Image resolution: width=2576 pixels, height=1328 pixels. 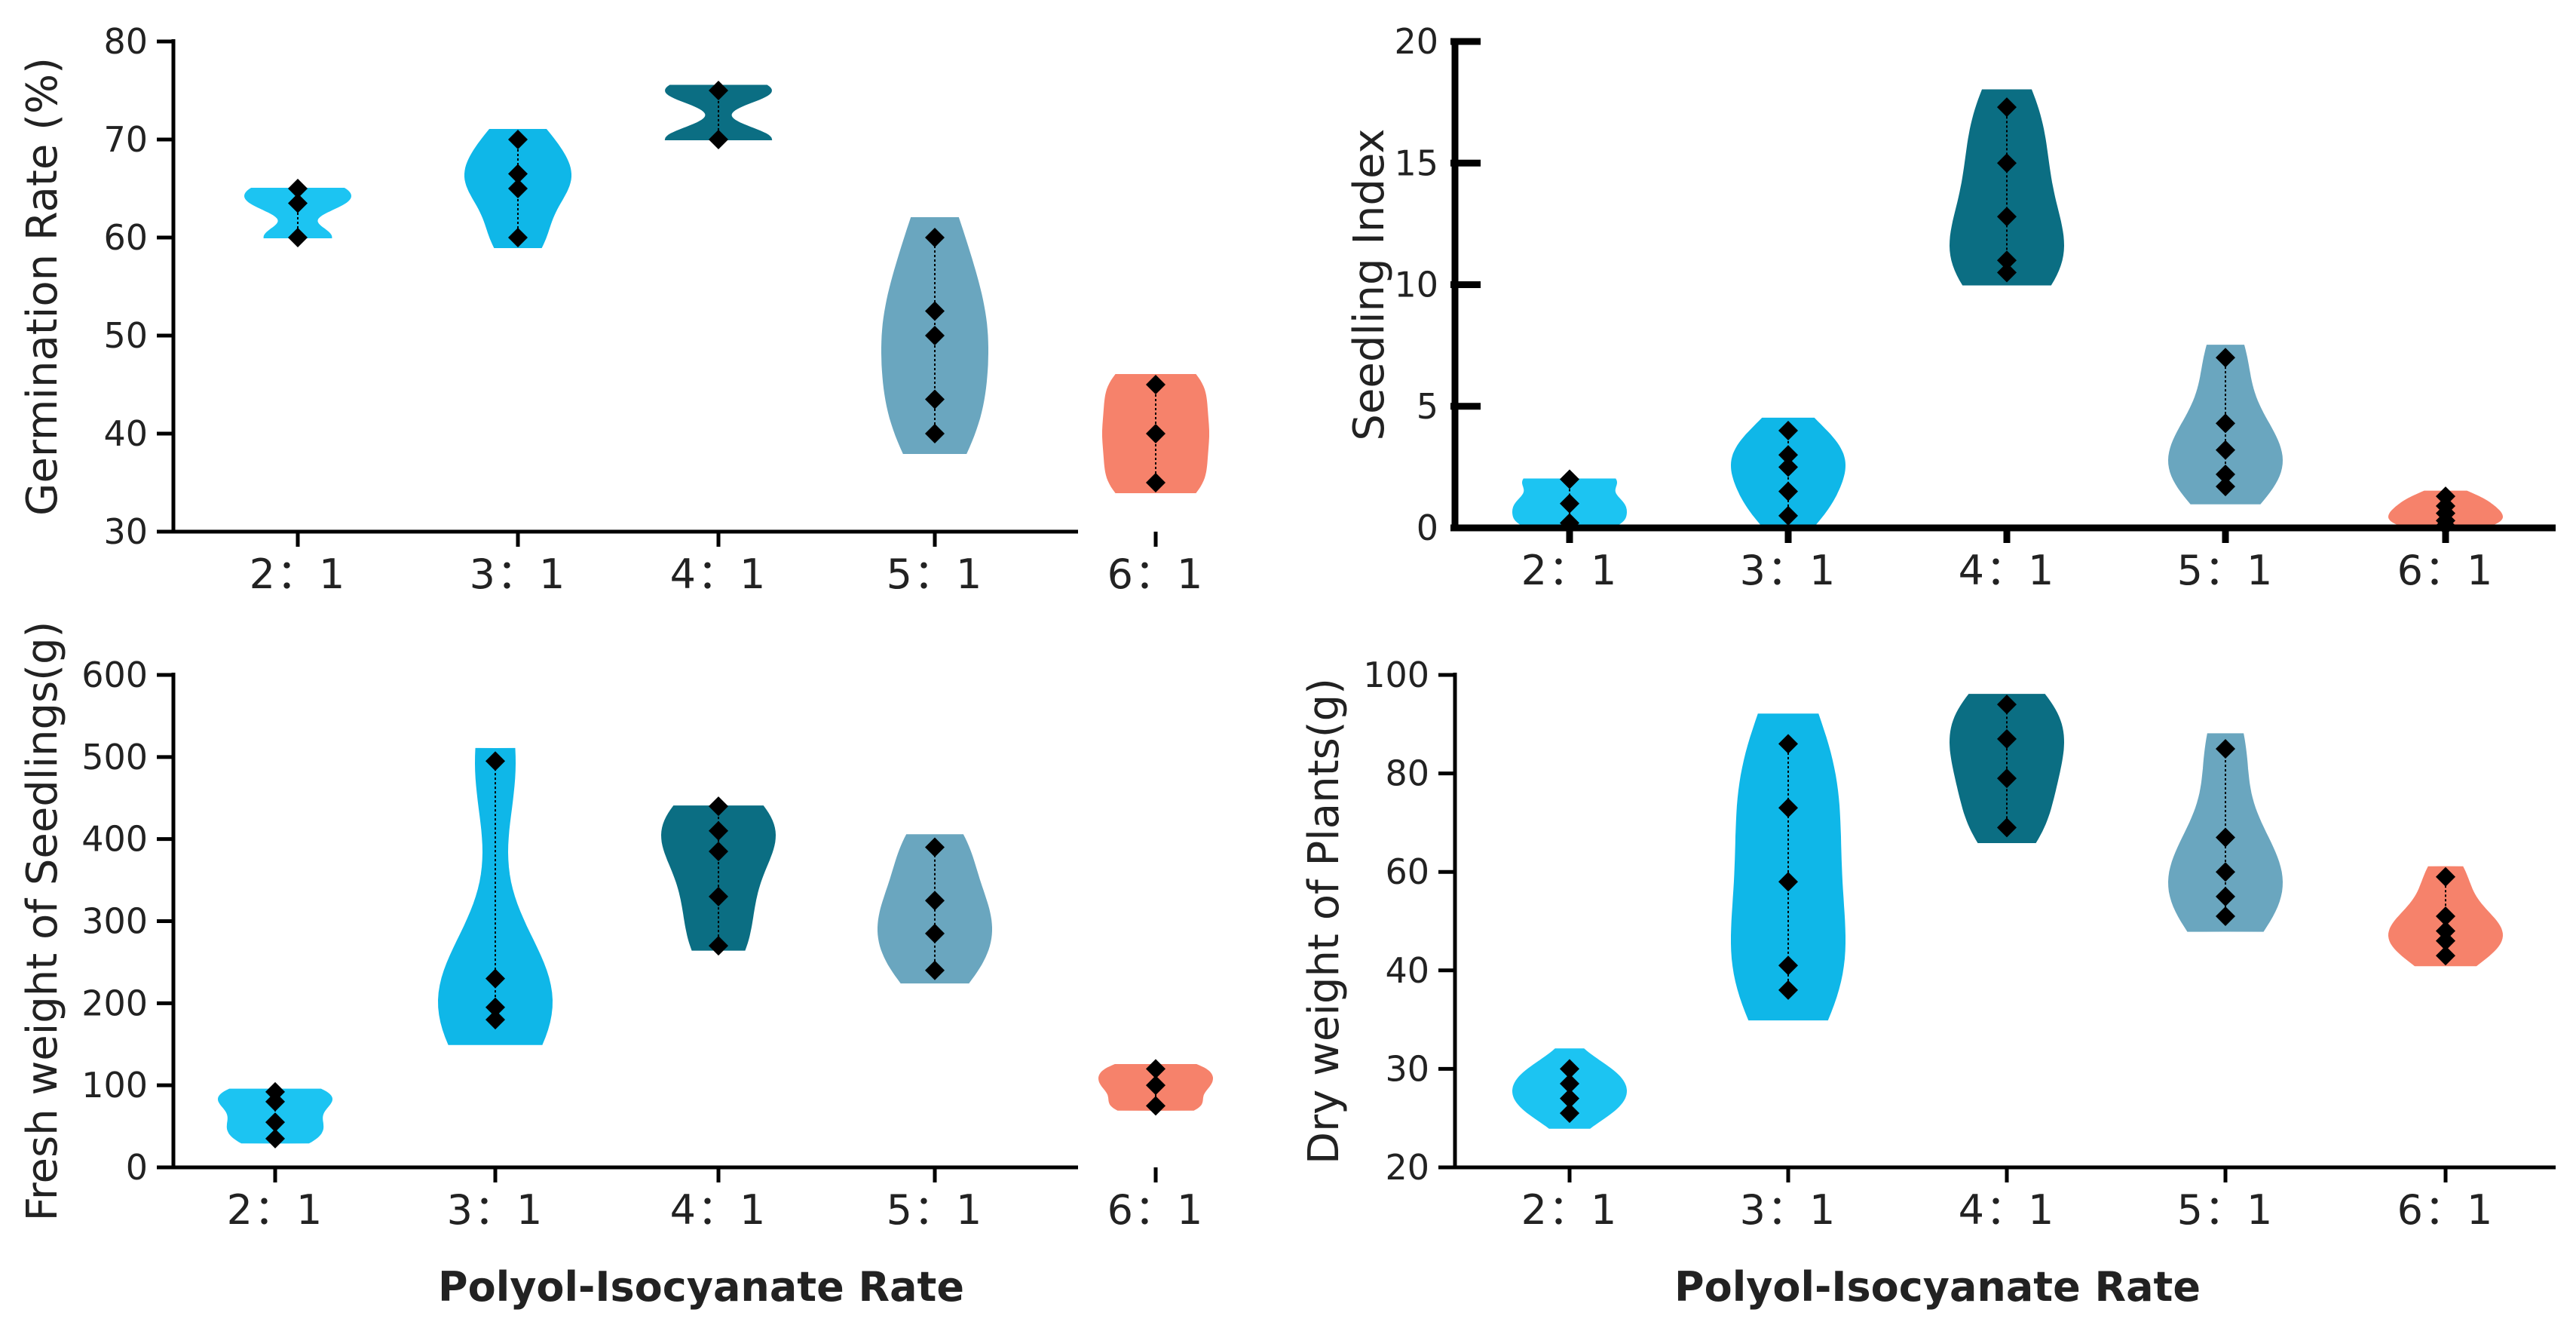 What do you see at coordinates (1416, 285) in the screenshot?
I see `y-tick-label: 10` at bounding box center [1416, 285].